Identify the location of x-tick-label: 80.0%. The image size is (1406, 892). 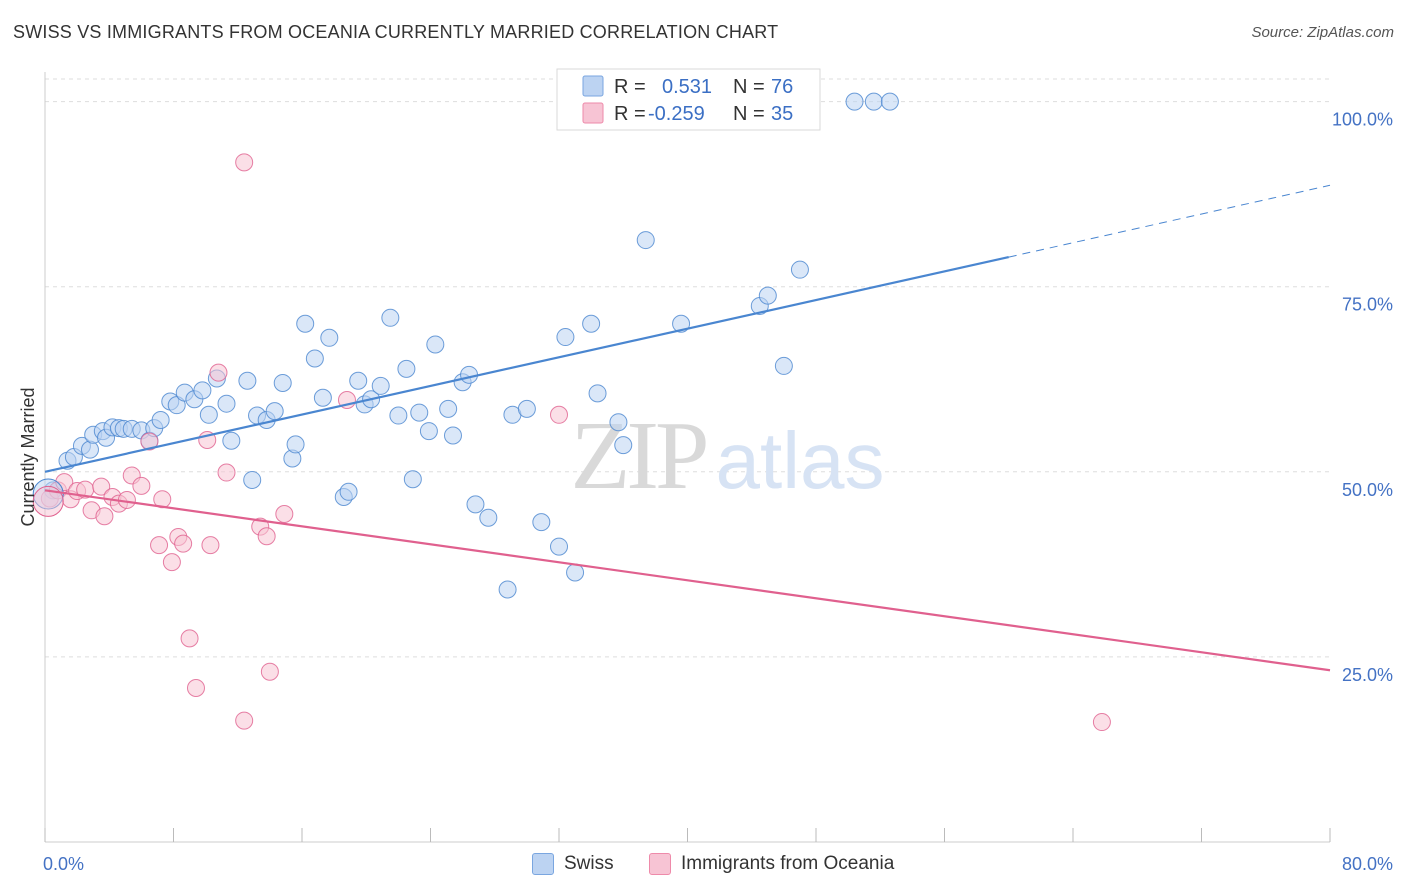
(1367, 864).